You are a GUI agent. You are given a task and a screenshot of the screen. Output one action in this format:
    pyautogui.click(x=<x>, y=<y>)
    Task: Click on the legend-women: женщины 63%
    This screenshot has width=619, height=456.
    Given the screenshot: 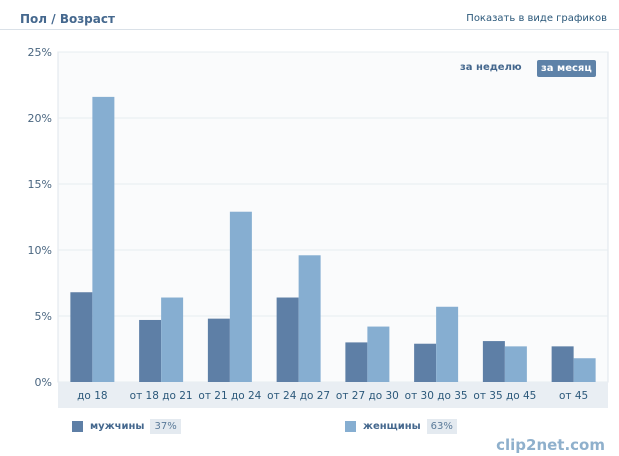 What is the action you would take?
    pyautogui.click(x=401, y=426)
    